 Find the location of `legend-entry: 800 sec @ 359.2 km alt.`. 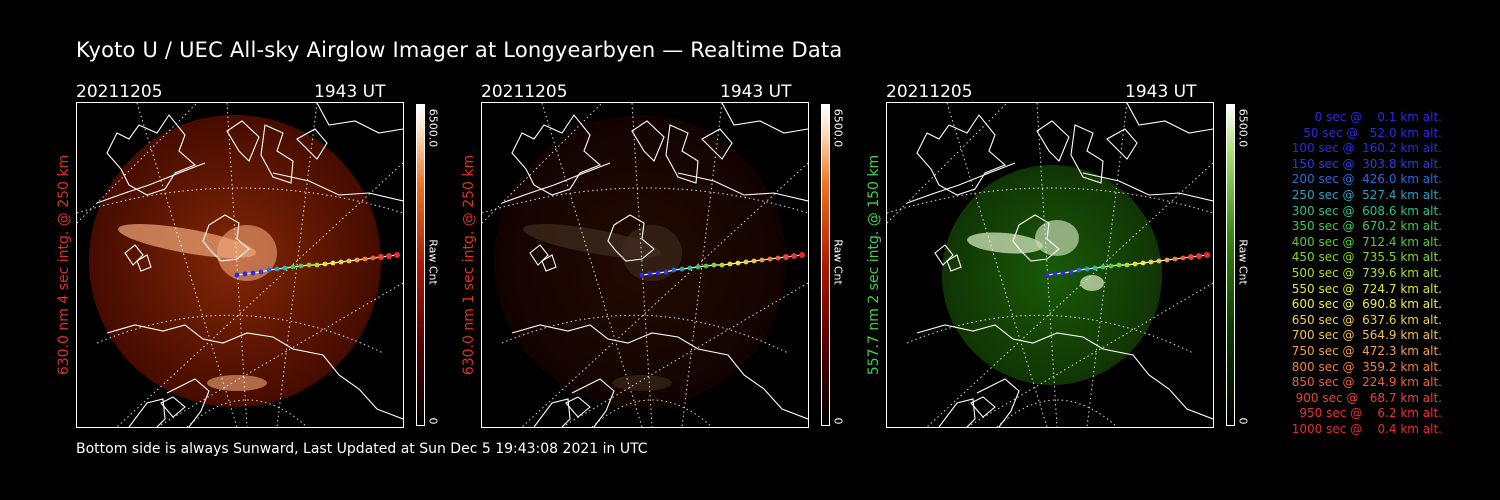

legend-entry: 800 sec @ 359.2 km alt. is located at coordinates (1364, 366).